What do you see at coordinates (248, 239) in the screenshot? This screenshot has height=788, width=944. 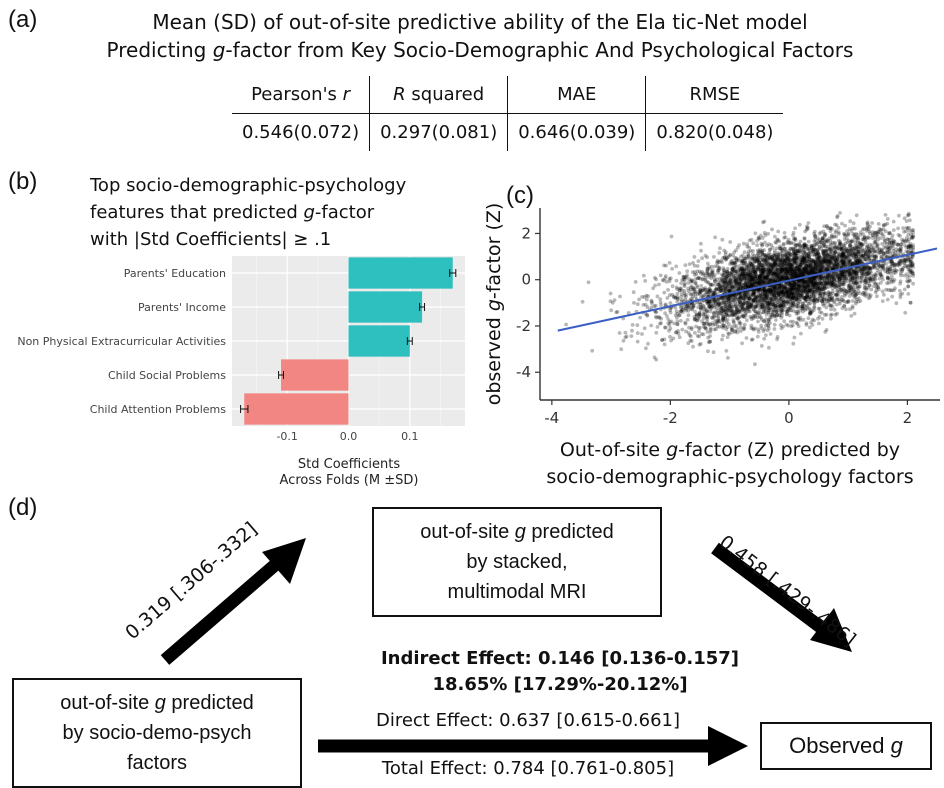 I see `panel-b-title-line3: with |Std Coefficients| ≥ .1` at bounding box center [248, 239].